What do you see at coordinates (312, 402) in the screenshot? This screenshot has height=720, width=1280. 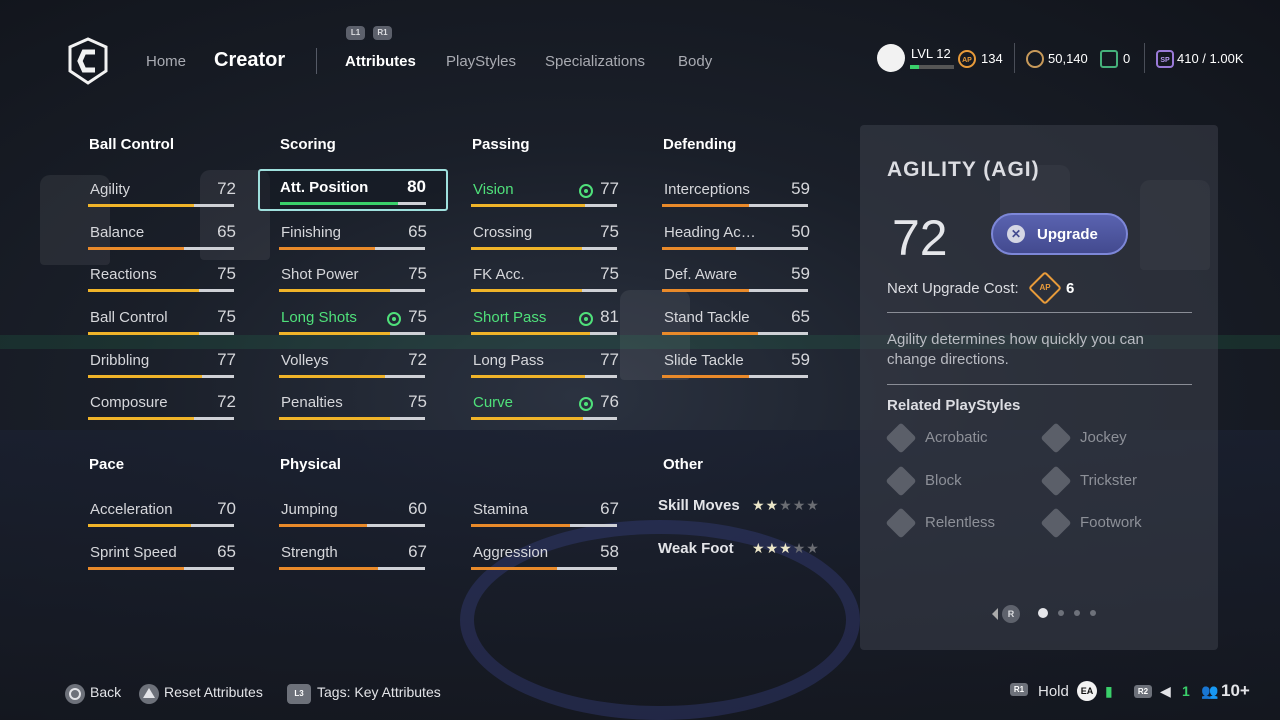 I see `attribute-name: Penalties` at bounding box center [312, 402].